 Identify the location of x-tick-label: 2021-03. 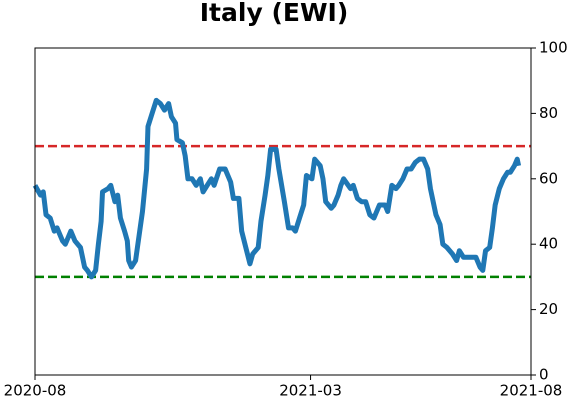
(310, 391).